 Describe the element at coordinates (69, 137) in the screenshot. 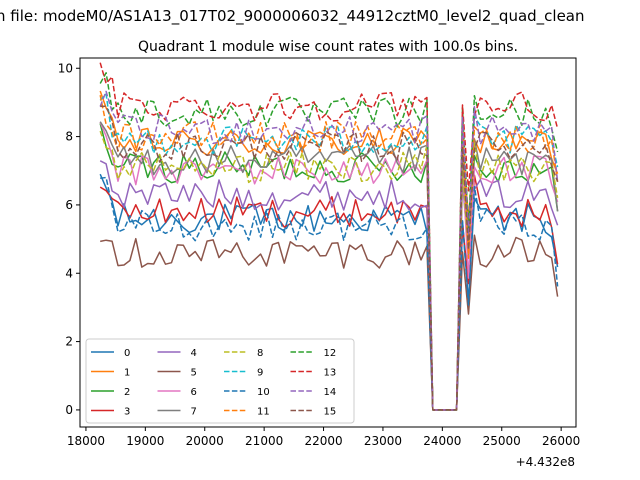

I see `y-tick-label: 8` at that location.